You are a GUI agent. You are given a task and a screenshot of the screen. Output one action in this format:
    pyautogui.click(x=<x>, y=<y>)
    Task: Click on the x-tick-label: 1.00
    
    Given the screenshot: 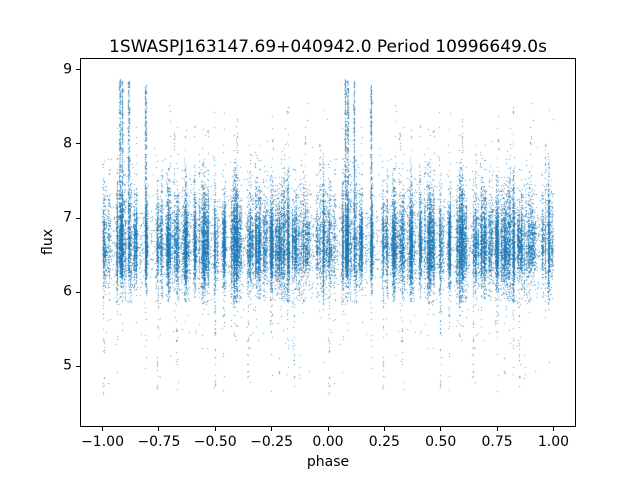 What is the action you would take?
    pyautogui.click(x=553, y=442)
    